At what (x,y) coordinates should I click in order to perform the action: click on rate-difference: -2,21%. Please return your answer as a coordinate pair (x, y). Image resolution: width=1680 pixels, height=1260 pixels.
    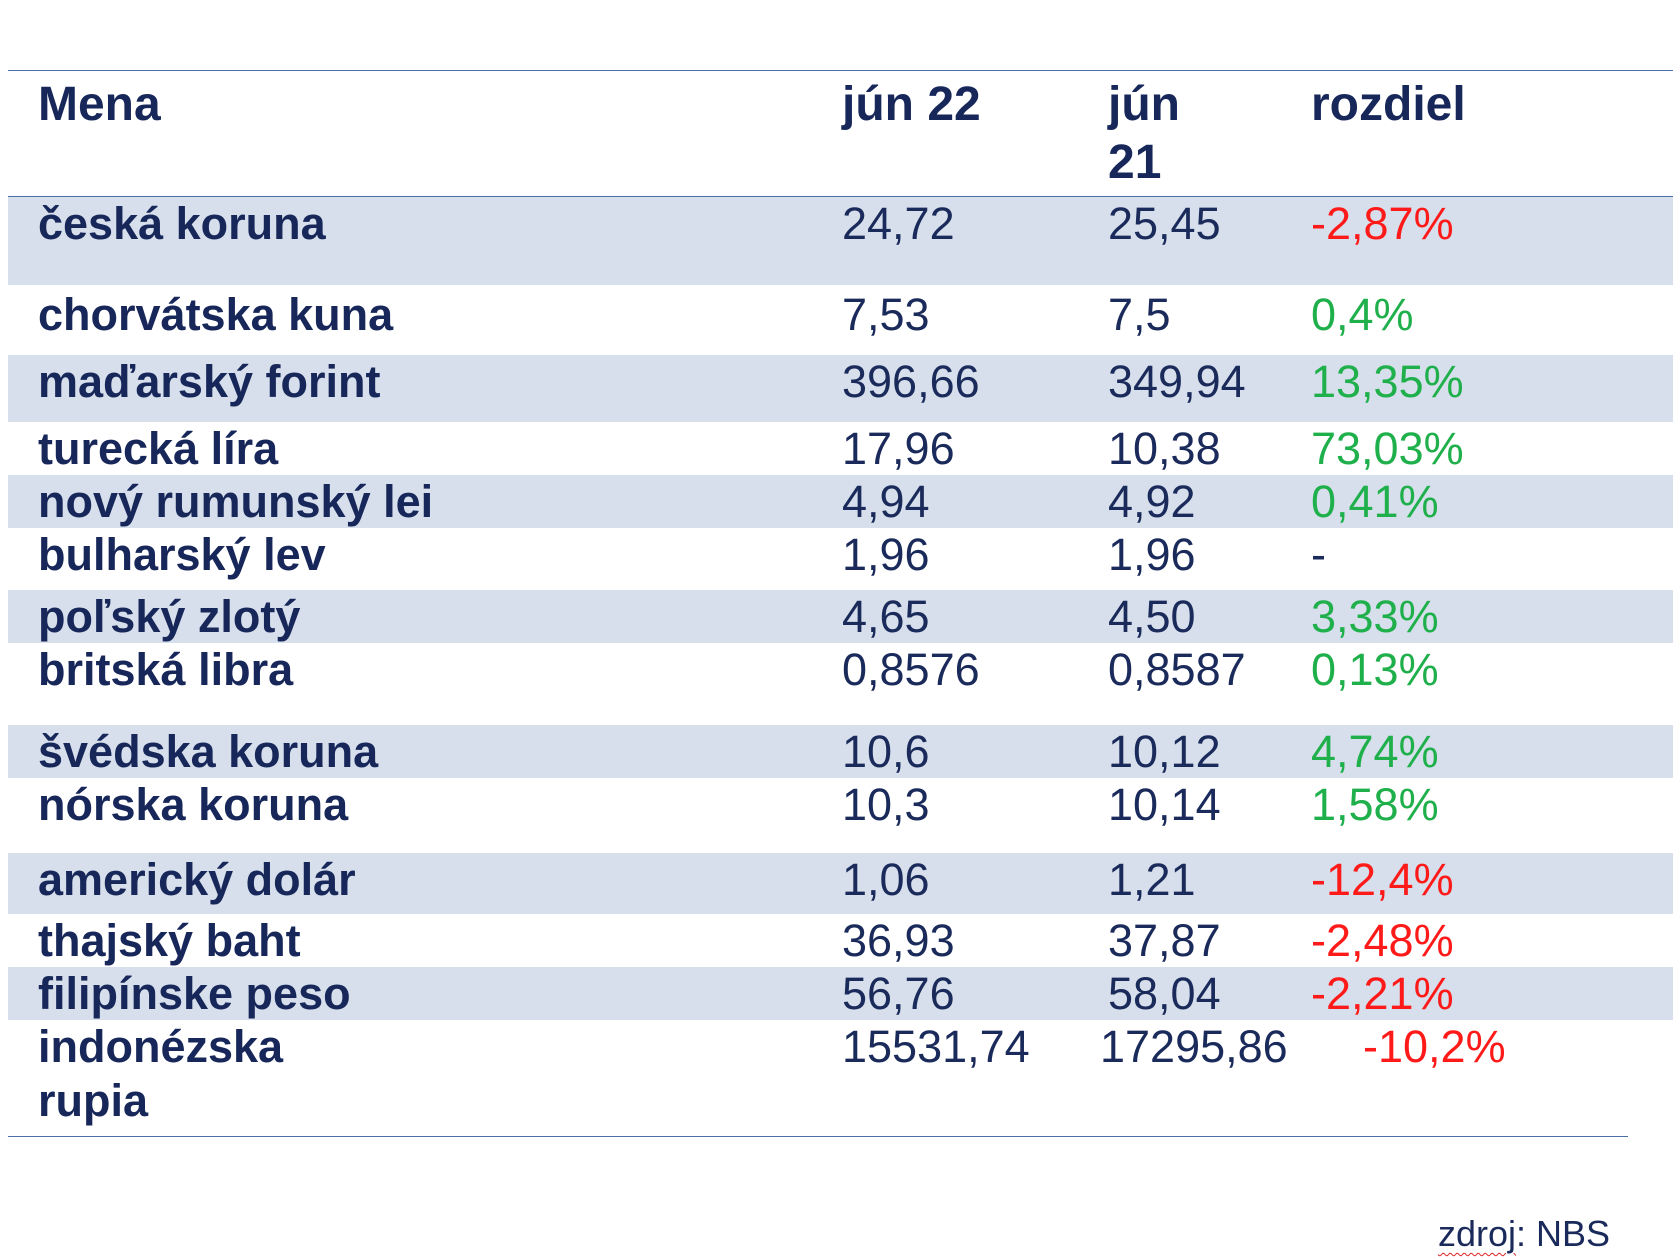
    Looking at the image, I should click on (1382, 993).